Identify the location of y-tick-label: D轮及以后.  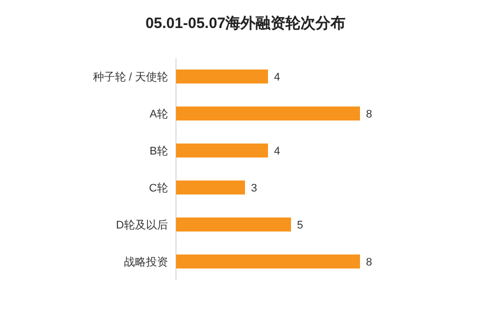
(142, 225).